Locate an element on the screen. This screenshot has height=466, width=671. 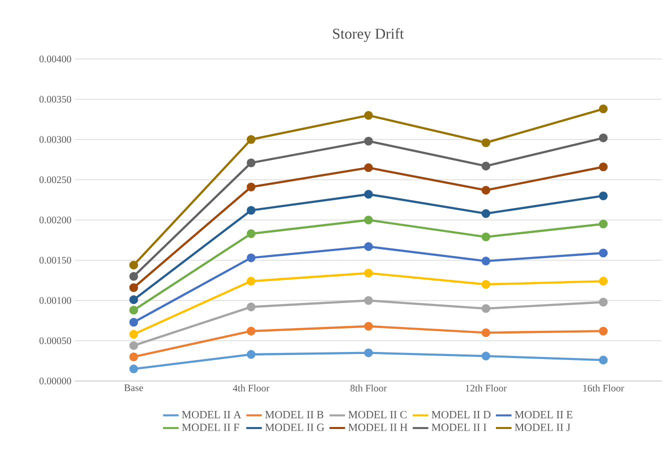
x-tick-label: 12th Floor is located at coordinates (486, 388).